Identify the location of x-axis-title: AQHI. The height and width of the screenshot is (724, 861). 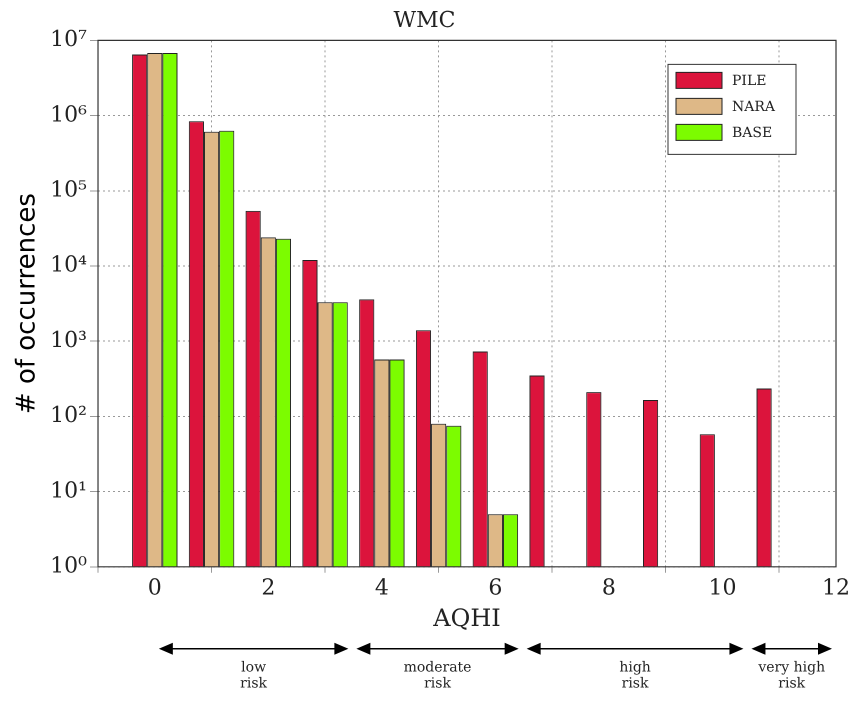
(466, 618).